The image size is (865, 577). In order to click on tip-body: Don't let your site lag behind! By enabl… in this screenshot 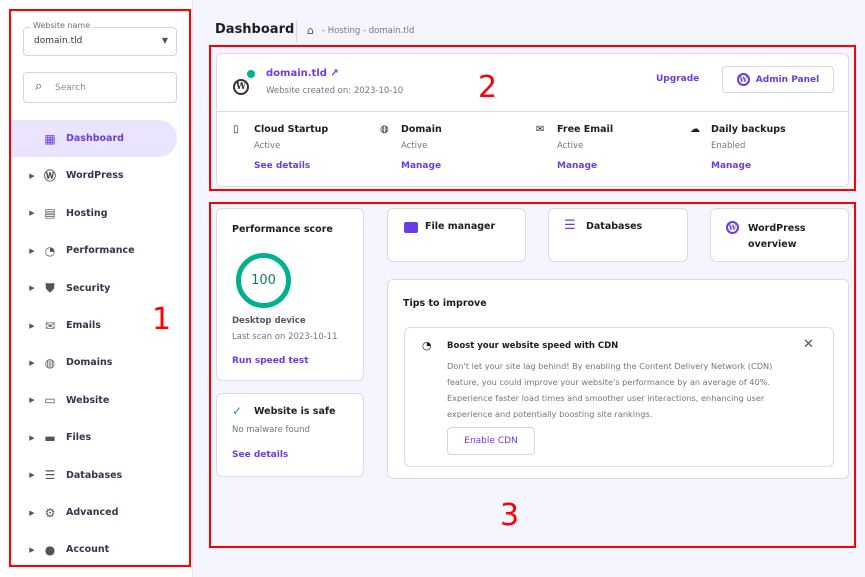, I will do `click(610, 390)`.